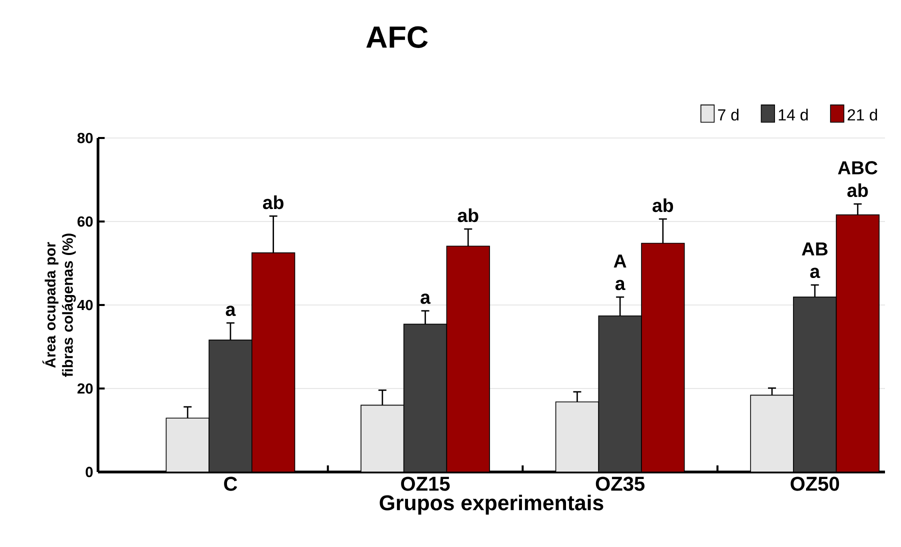 The width and height of the screenshot is (901, 547). What do you see at coordinates (397, 37) in the screenshot?
I see `chart-title: AFC` at bounding box center [397, 37].